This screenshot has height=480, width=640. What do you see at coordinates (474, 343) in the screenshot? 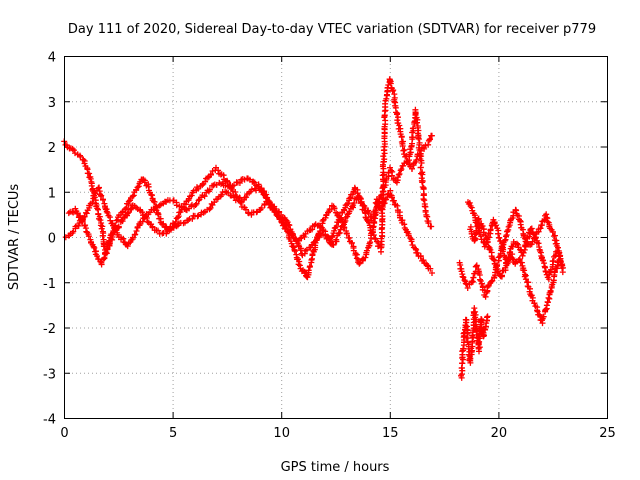
I see `series-group` at bounding box center [474, 343].